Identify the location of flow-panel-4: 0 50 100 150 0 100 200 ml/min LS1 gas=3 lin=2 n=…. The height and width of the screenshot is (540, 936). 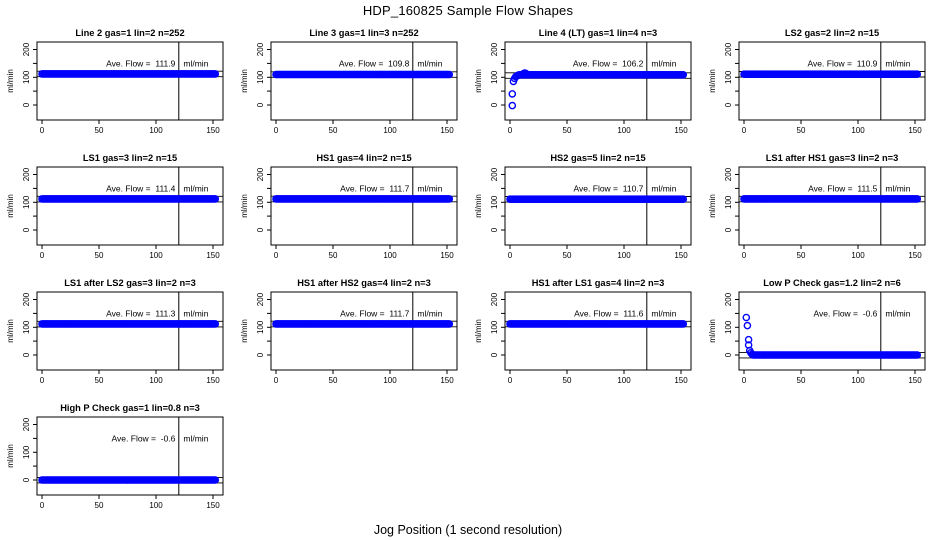
(115, 206).